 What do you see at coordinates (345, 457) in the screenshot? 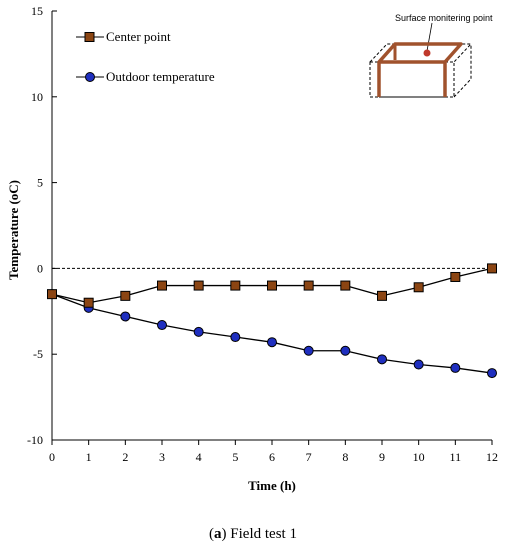
I see `x-tick-label: 8` at bounding box center [345, 457].